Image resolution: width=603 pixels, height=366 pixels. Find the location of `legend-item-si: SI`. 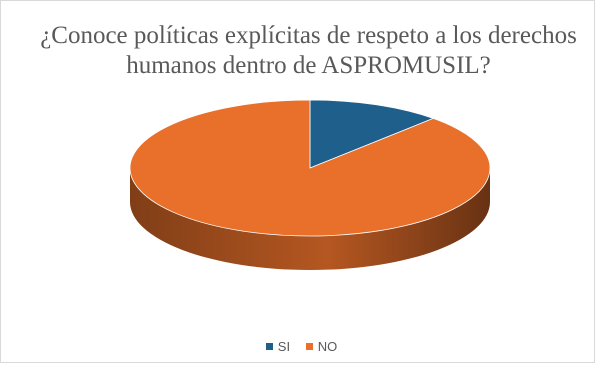

legend-item-si: SI is located at coordinates (278, 346).